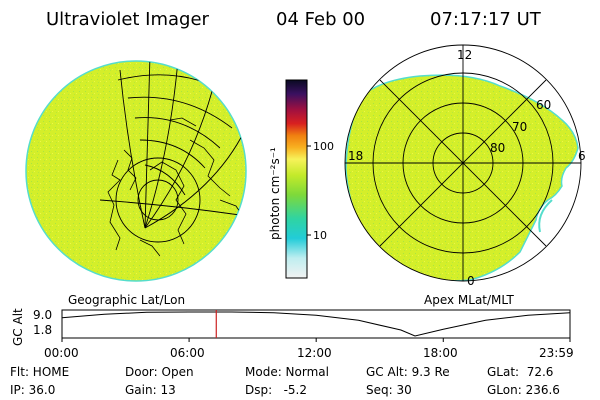 The width and height of the screenshot is (600, 400). Describe the element at coordinates (176, 187) in the screenshot. I see `geo-coastlines` at that location.